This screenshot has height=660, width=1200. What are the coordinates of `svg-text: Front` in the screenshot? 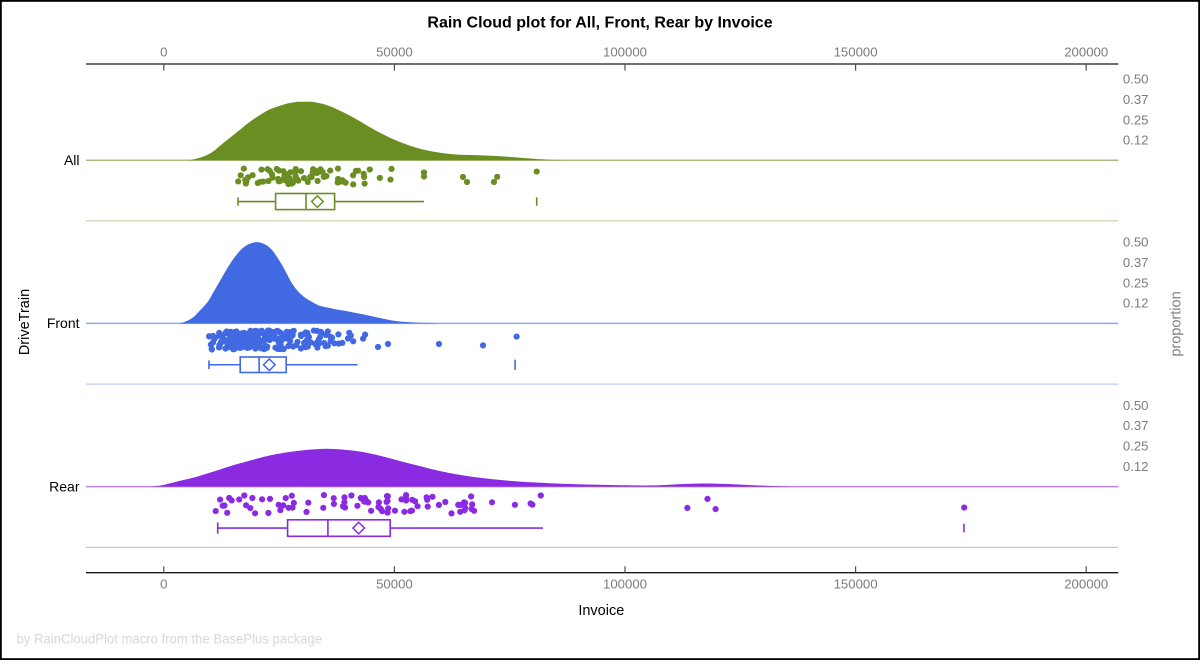 It's located at (63, 323).